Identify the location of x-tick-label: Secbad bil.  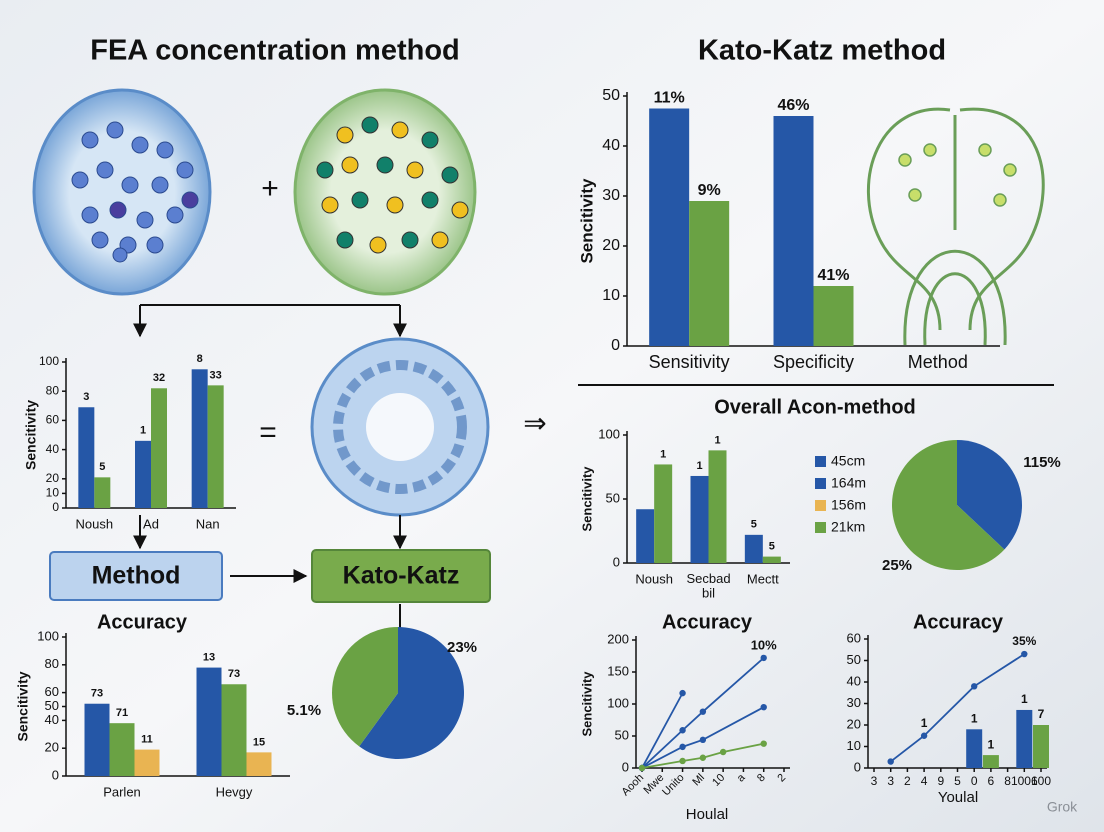
(708, 585).